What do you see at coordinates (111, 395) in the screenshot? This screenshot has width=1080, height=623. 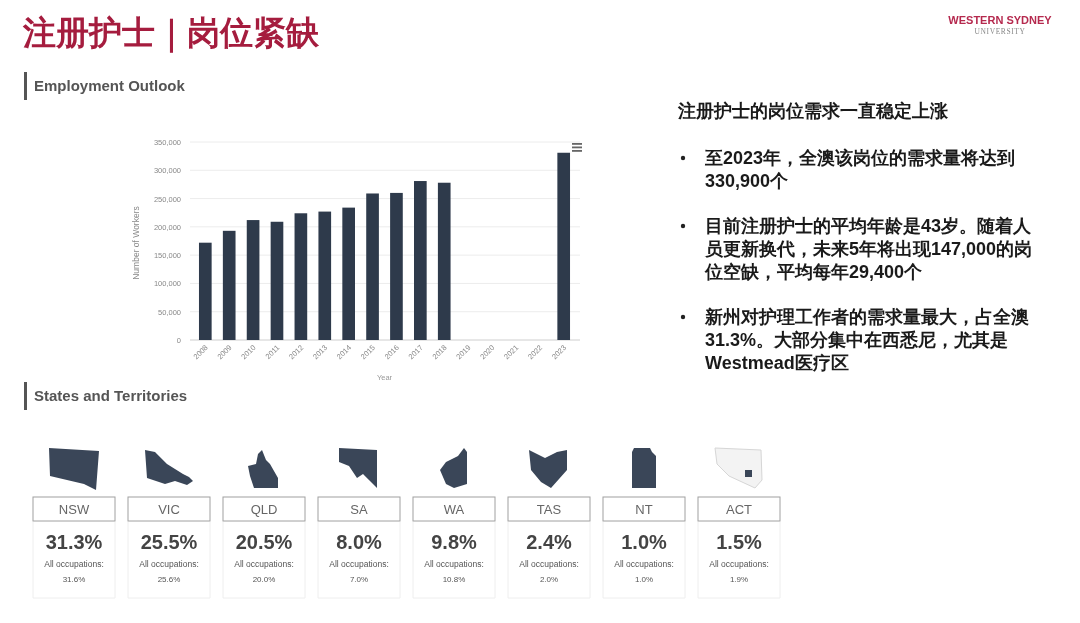 I see `text: States and Territories` at bounding box center [111, 395].